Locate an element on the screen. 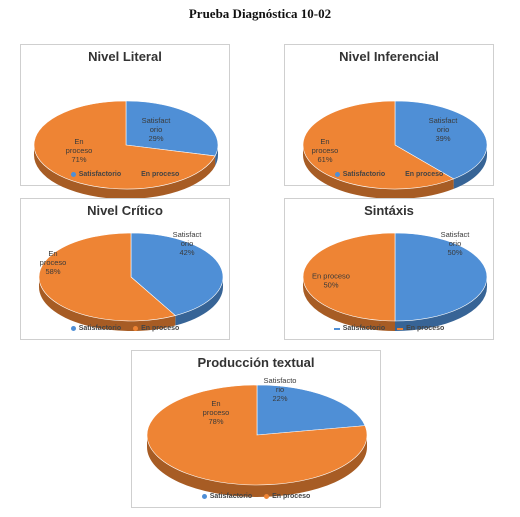  data-label-line: rio is located at coordinates (280, 389).